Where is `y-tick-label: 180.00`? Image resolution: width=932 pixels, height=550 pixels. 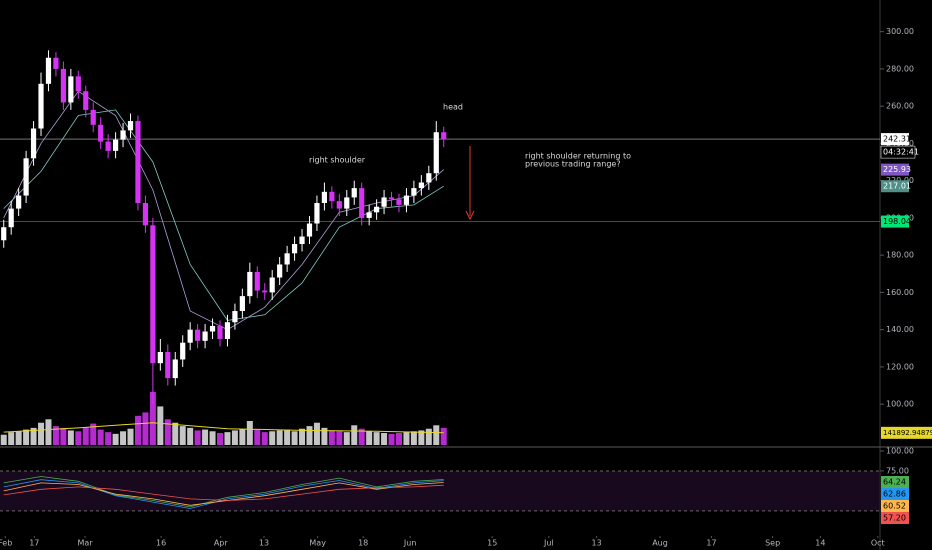 y-tick-label: 180.00 is located at coordinates (900, 255).